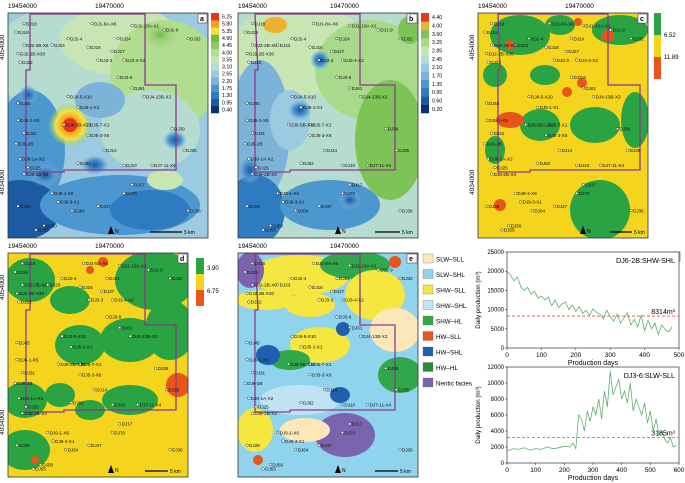  What do you see at coordinates (126, 77) in the screenshot?
I see `well-label: DJ3-6` at bounding box center [126, 77].